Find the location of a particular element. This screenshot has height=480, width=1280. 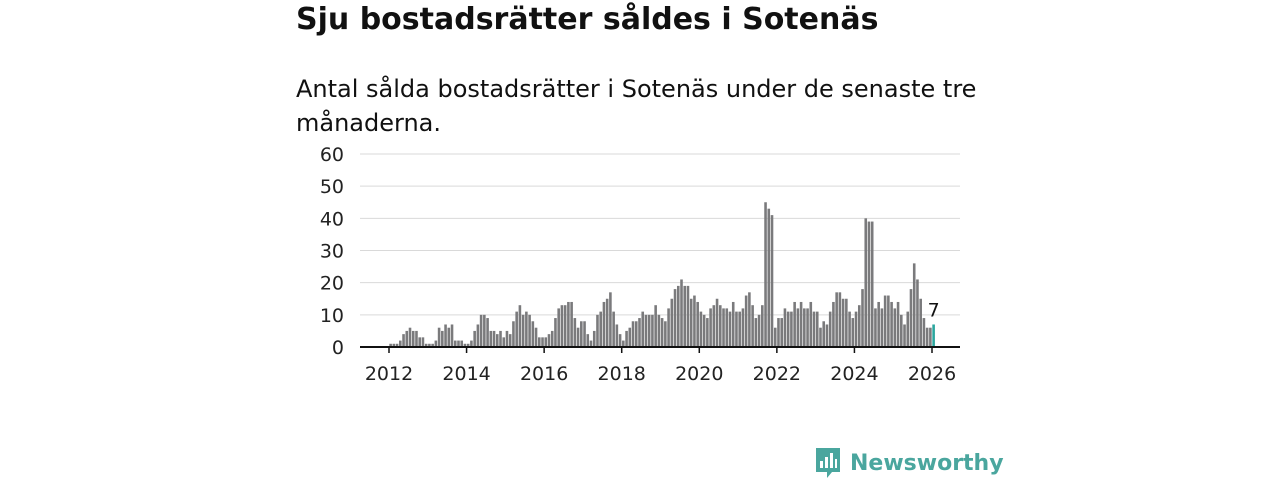

x-tick-label: 2022 is located at coordinates (777, 374).